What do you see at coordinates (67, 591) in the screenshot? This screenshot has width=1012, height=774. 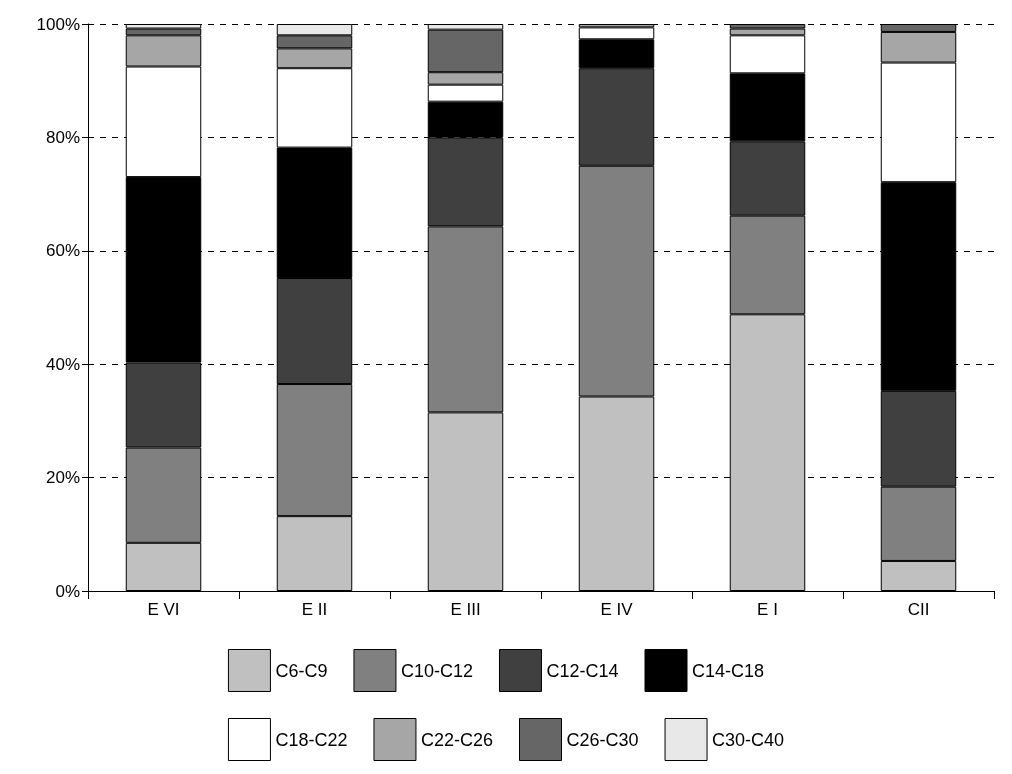 I see `y-tick-label: 0%` at bounding box center [67, 591].